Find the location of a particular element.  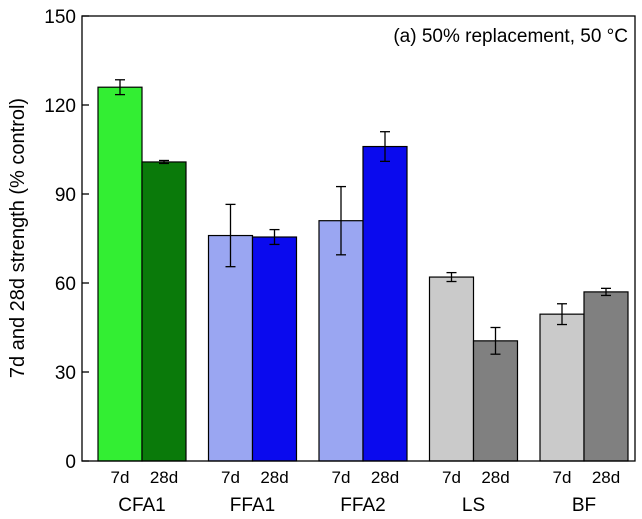

y-tick-label: 30 is located at coordinates (65, 373).